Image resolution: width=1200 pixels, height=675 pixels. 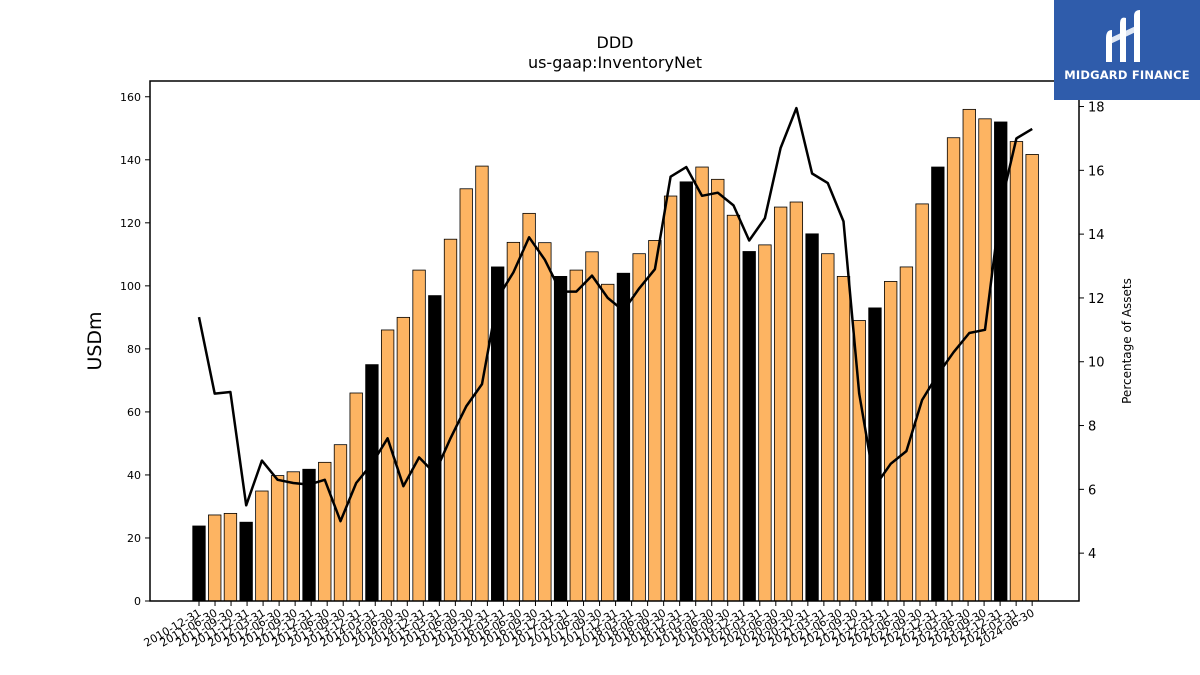 I want to click on y2-tick-label: 6, so click(x=1092, y=490).